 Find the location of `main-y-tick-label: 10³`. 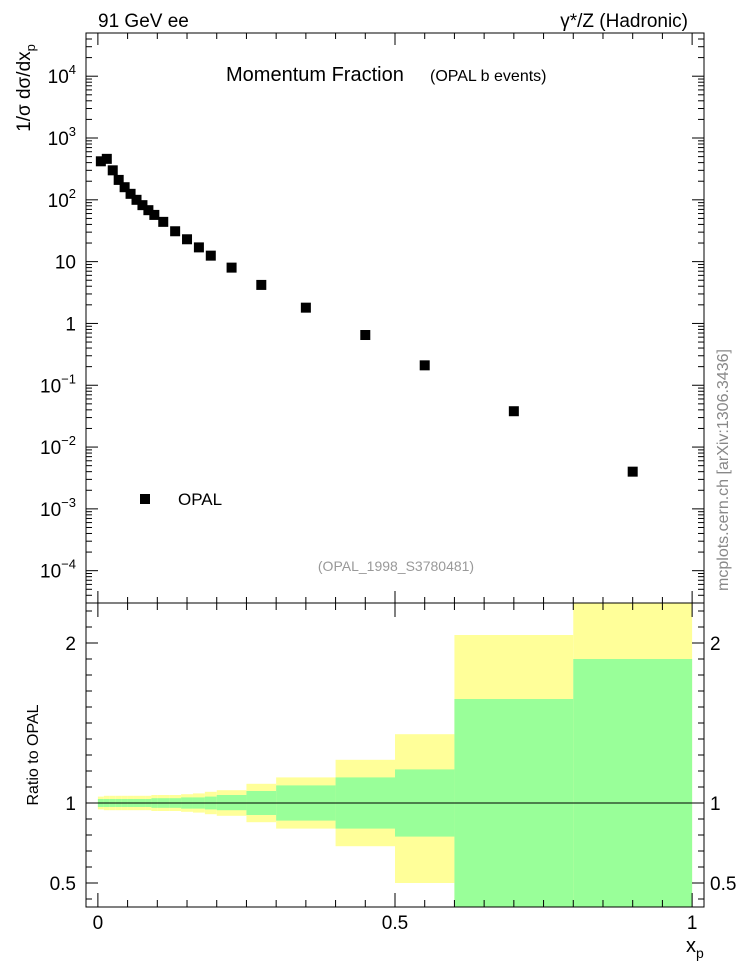

main-y-tick-label: 10³ is located at coordinates (62, 137).